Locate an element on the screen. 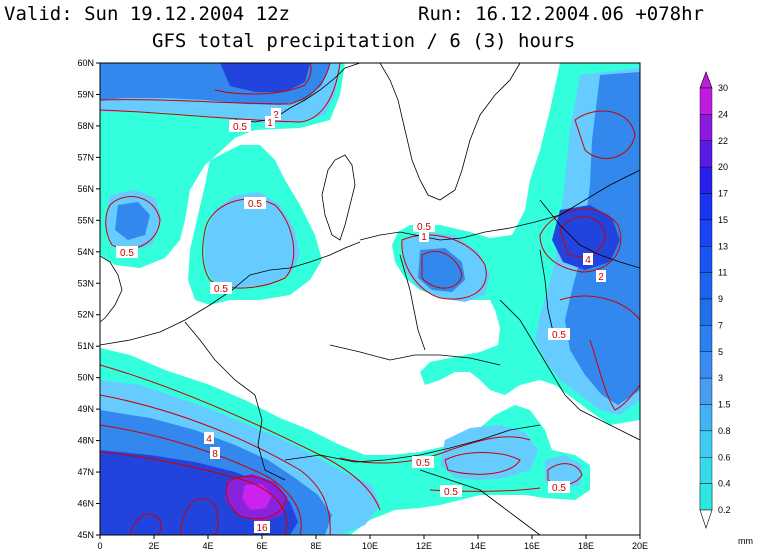 The width and height of the screenshot is (760, 556). color-legend: 30 24 22 20 17 15 13 11 9 7 5 3 1.5 0.8 0.6 0.4 0.2 mm is located at coordinates (726, 308).